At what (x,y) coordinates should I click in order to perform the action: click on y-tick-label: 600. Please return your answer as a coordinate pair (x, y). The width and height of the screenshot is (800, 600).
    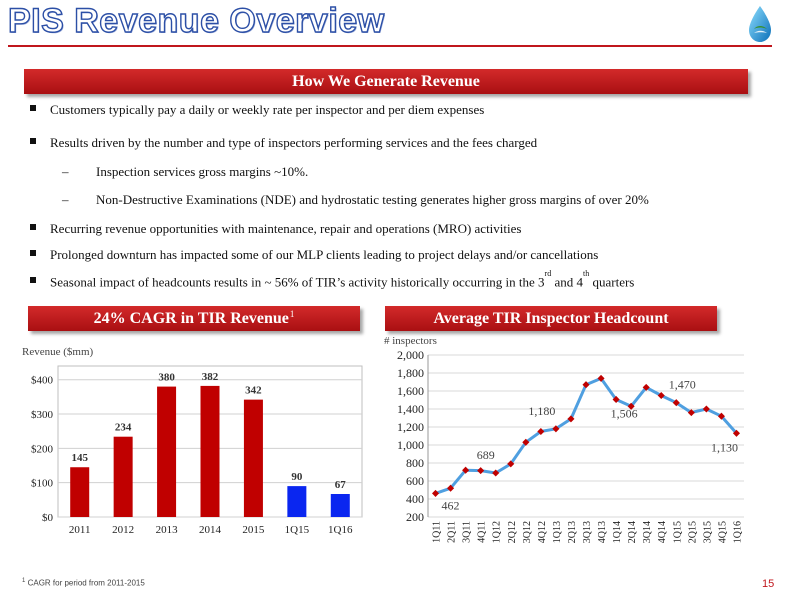
    Looking at the image, I should click on (415, 481).